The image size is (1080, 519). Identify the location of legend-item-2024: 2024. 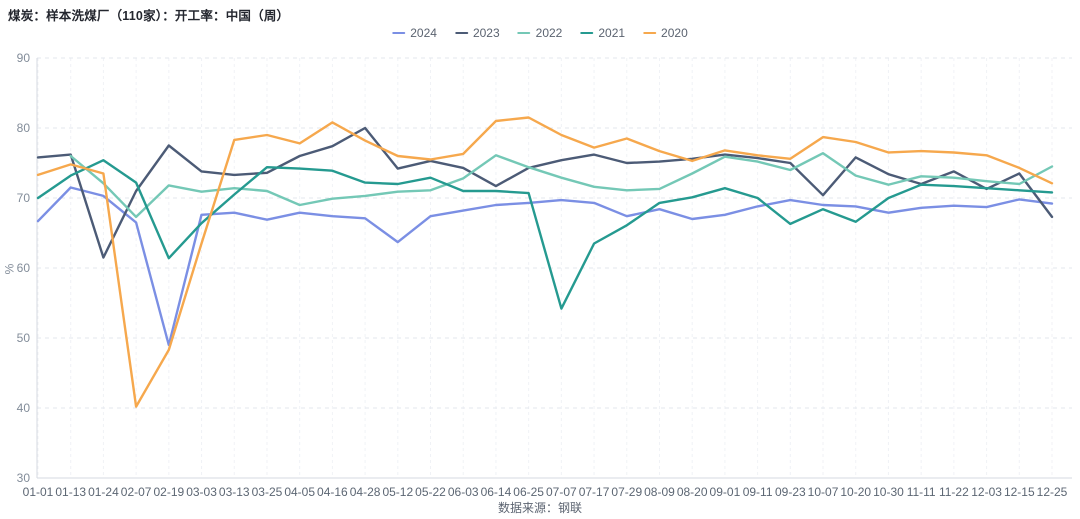
(414, 33).